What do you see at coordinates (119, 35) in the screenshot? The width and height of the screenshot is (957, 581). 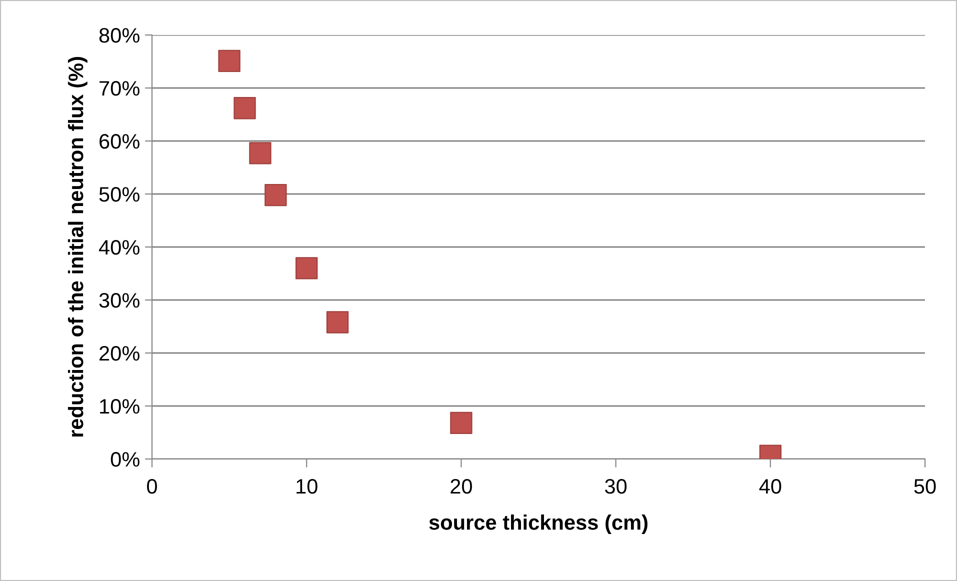 I see `y-tick-label: 80%` at bounding box center [119, 35].